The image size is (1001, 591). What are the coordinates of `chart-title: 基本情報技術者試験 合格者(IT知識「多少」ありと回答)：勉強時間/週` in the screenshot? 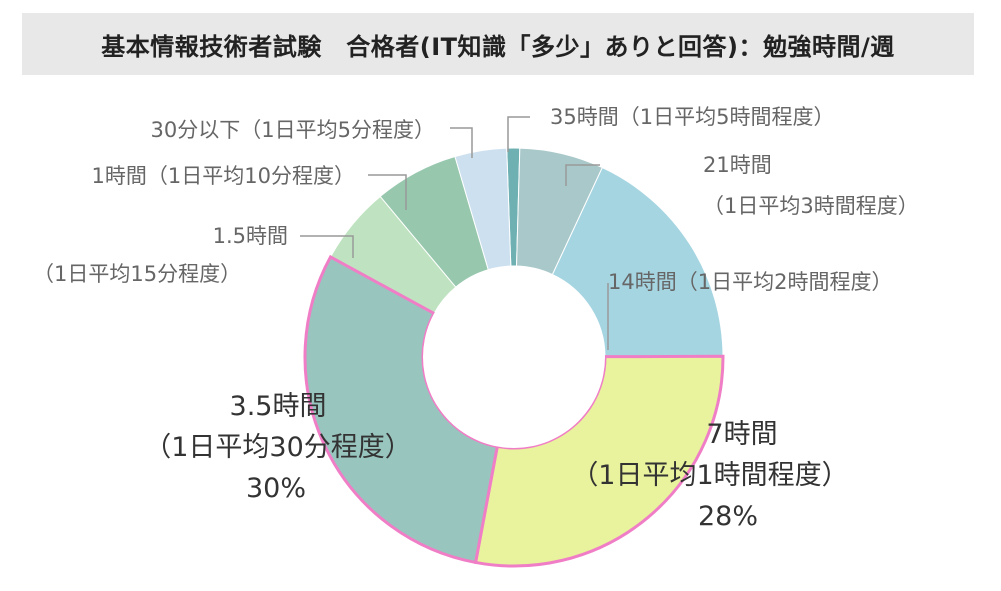 It's located at (498, 46).